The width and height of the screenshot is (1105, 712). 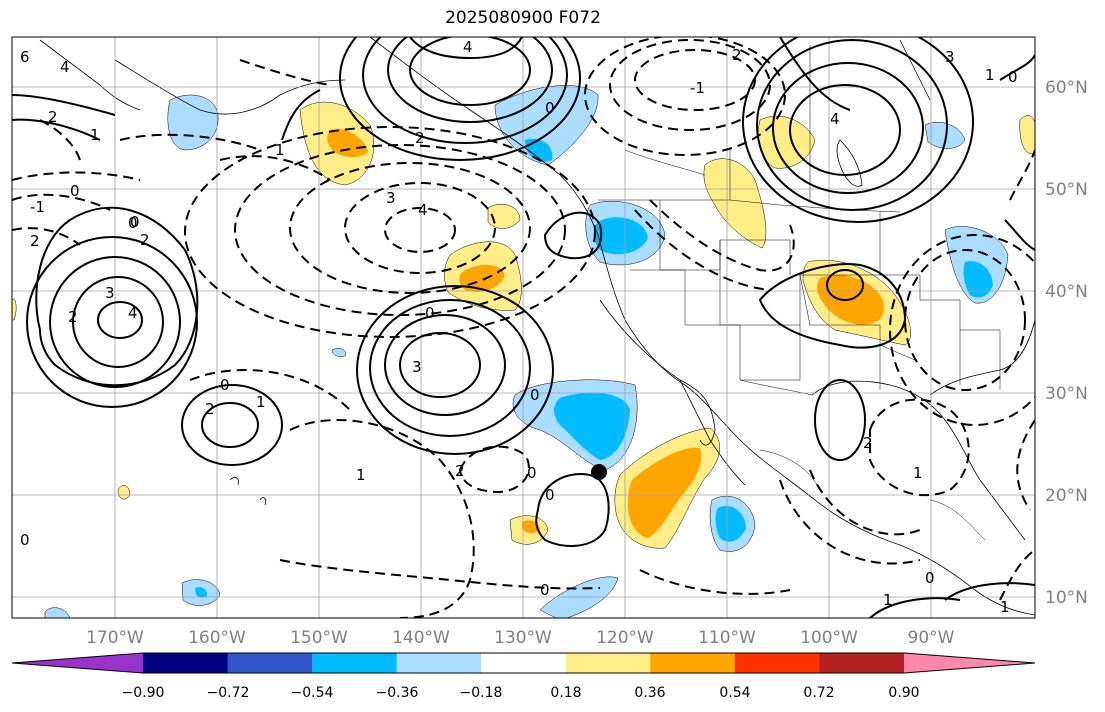 I want to click on colorbar-tick-label: 0.18, so click(x=565, y=693).